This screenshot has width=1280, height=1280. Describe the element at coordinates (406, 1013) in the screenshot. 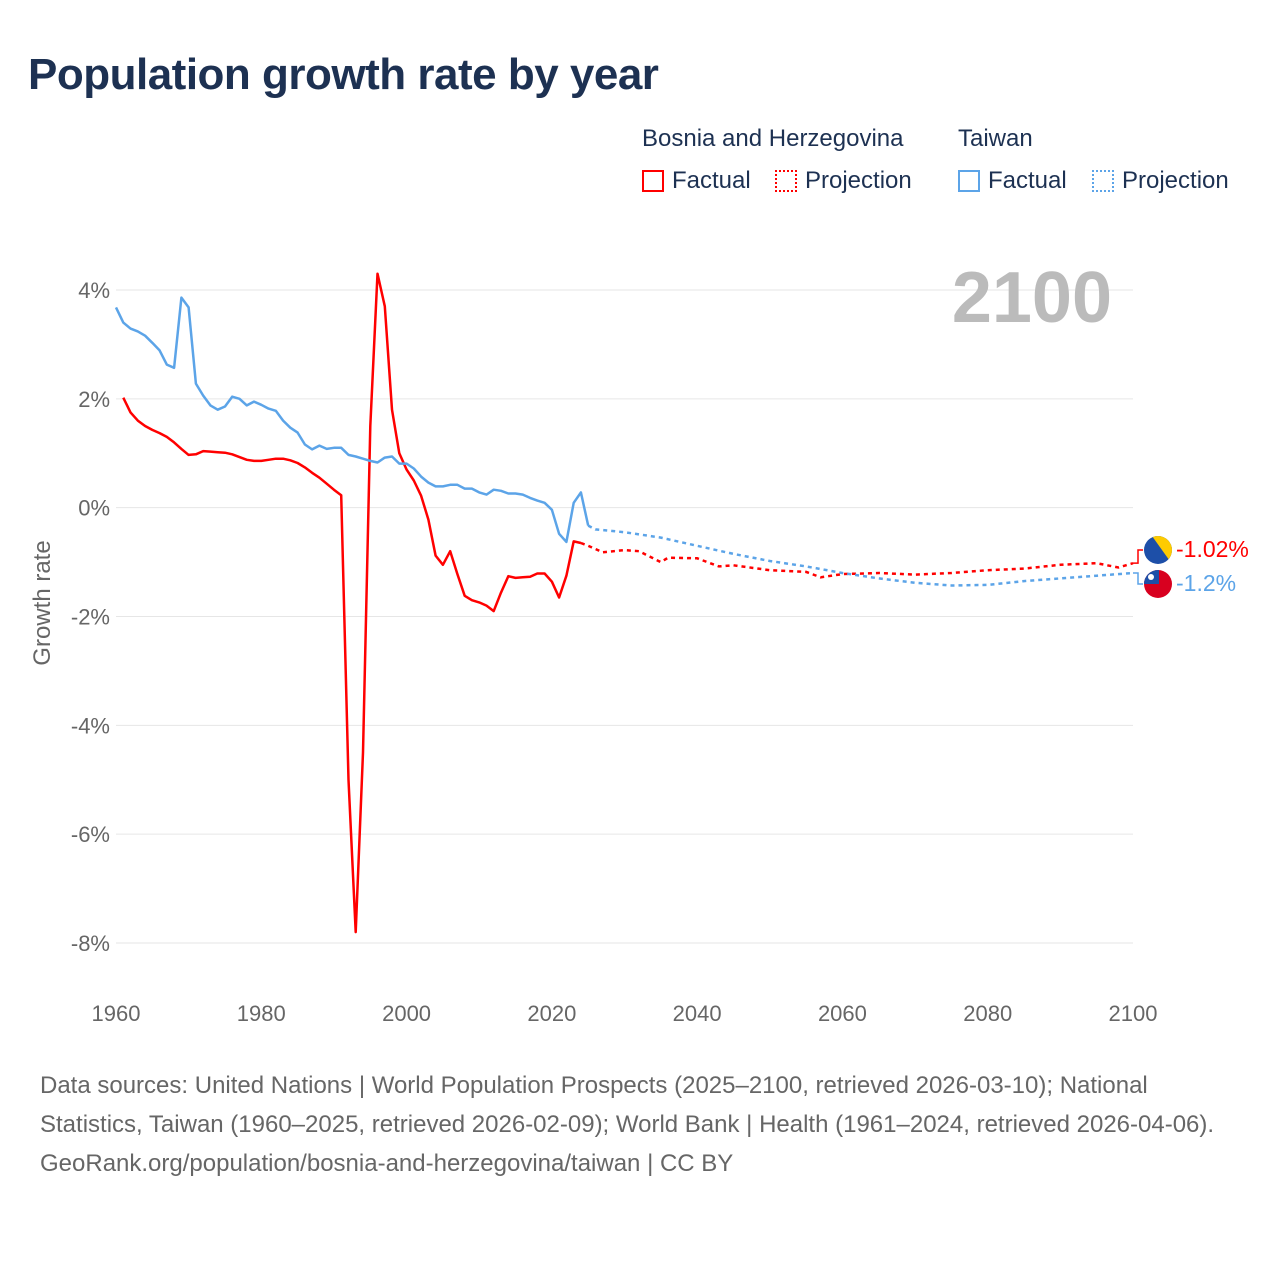

I see `x-tick-label: 2000` at that location.